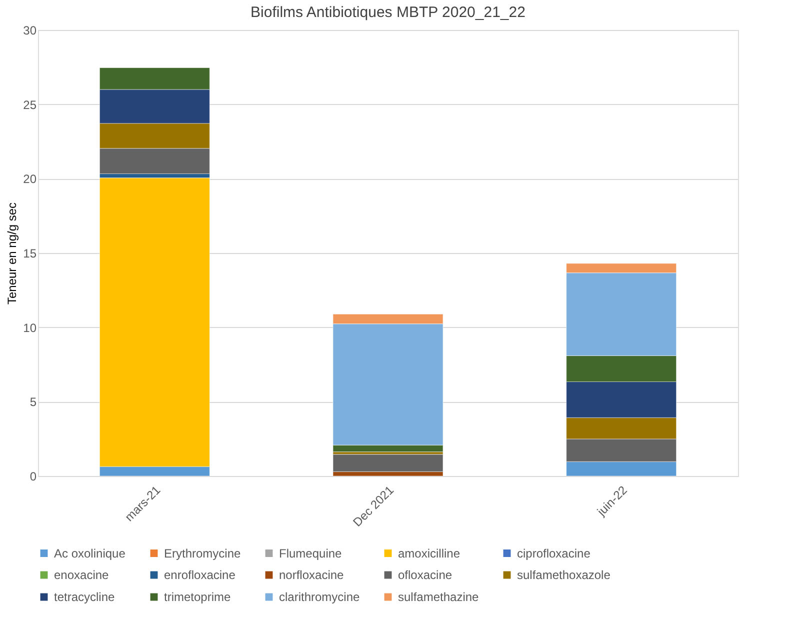 The height and width of the screenshot is (618, 790). What do you see at coordinates (198, 597) in the screenshot?
I see `legend-label: trimetoprime` at bounding box center [198, 597].